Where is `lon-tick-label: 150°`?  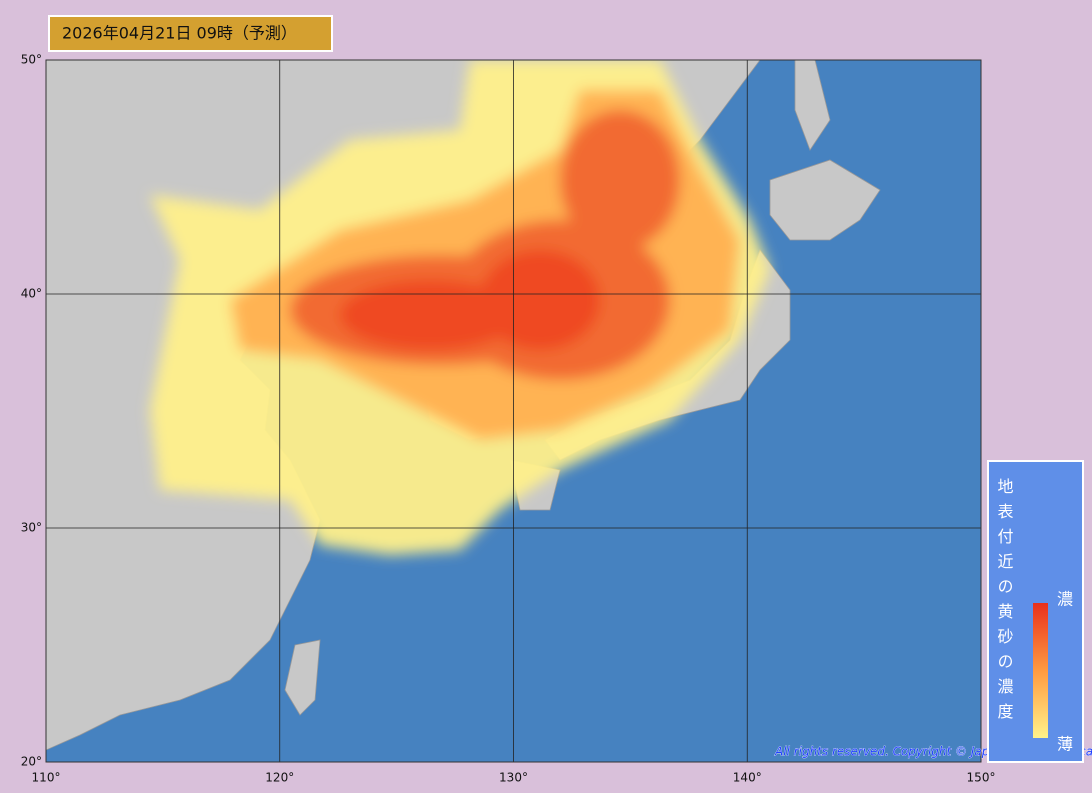
lon-tick-label: 150° is located at coordinates (981, 778).